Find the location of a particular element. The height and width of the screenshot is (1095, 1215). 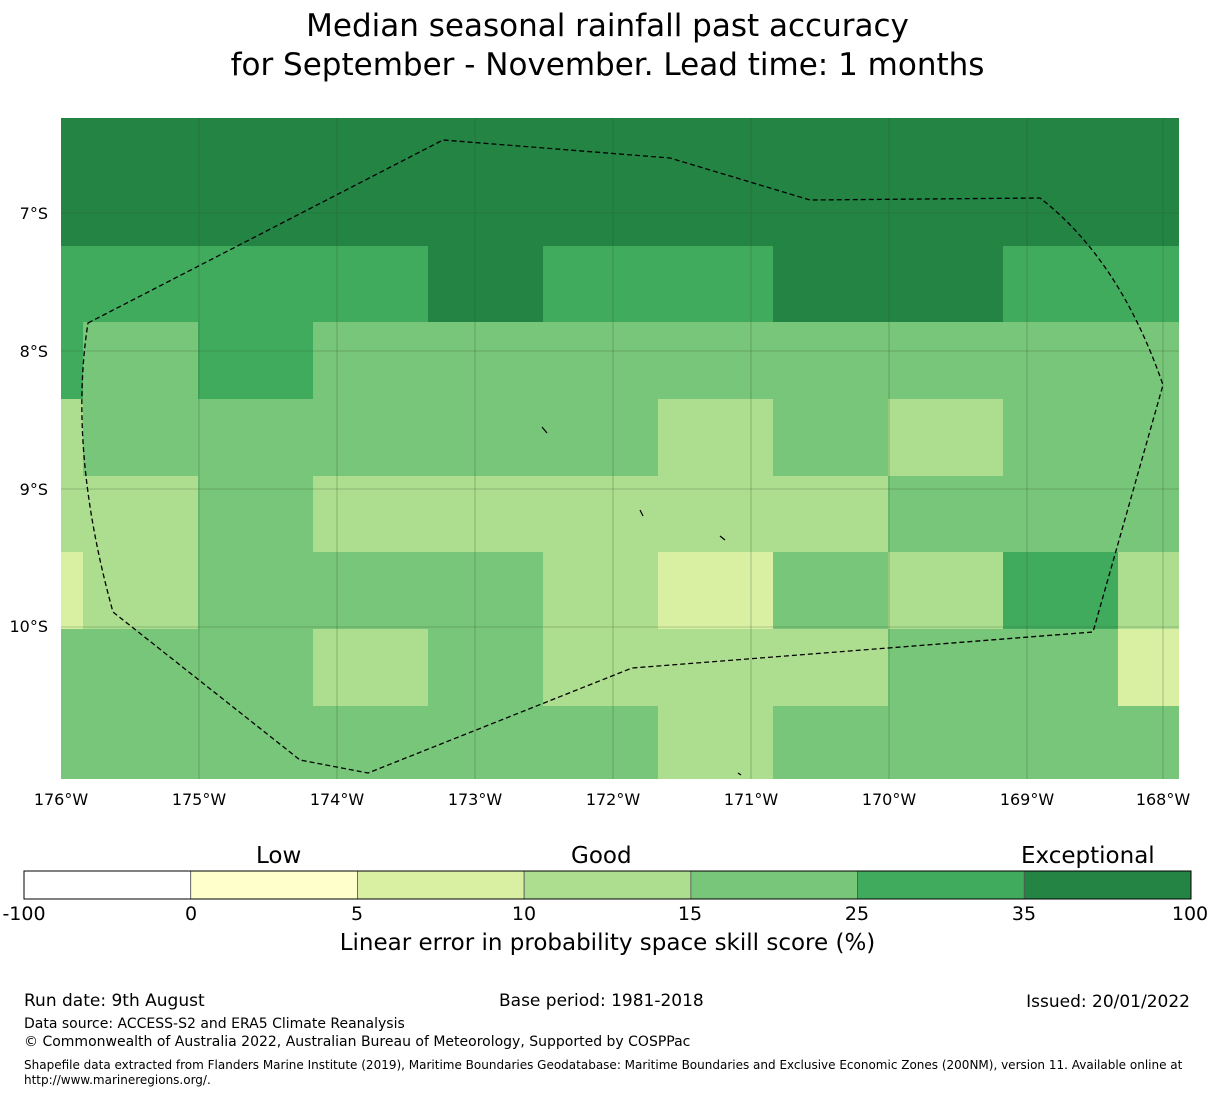

colorbar-tick-label: 35 is located at coordinates (1024, 914).